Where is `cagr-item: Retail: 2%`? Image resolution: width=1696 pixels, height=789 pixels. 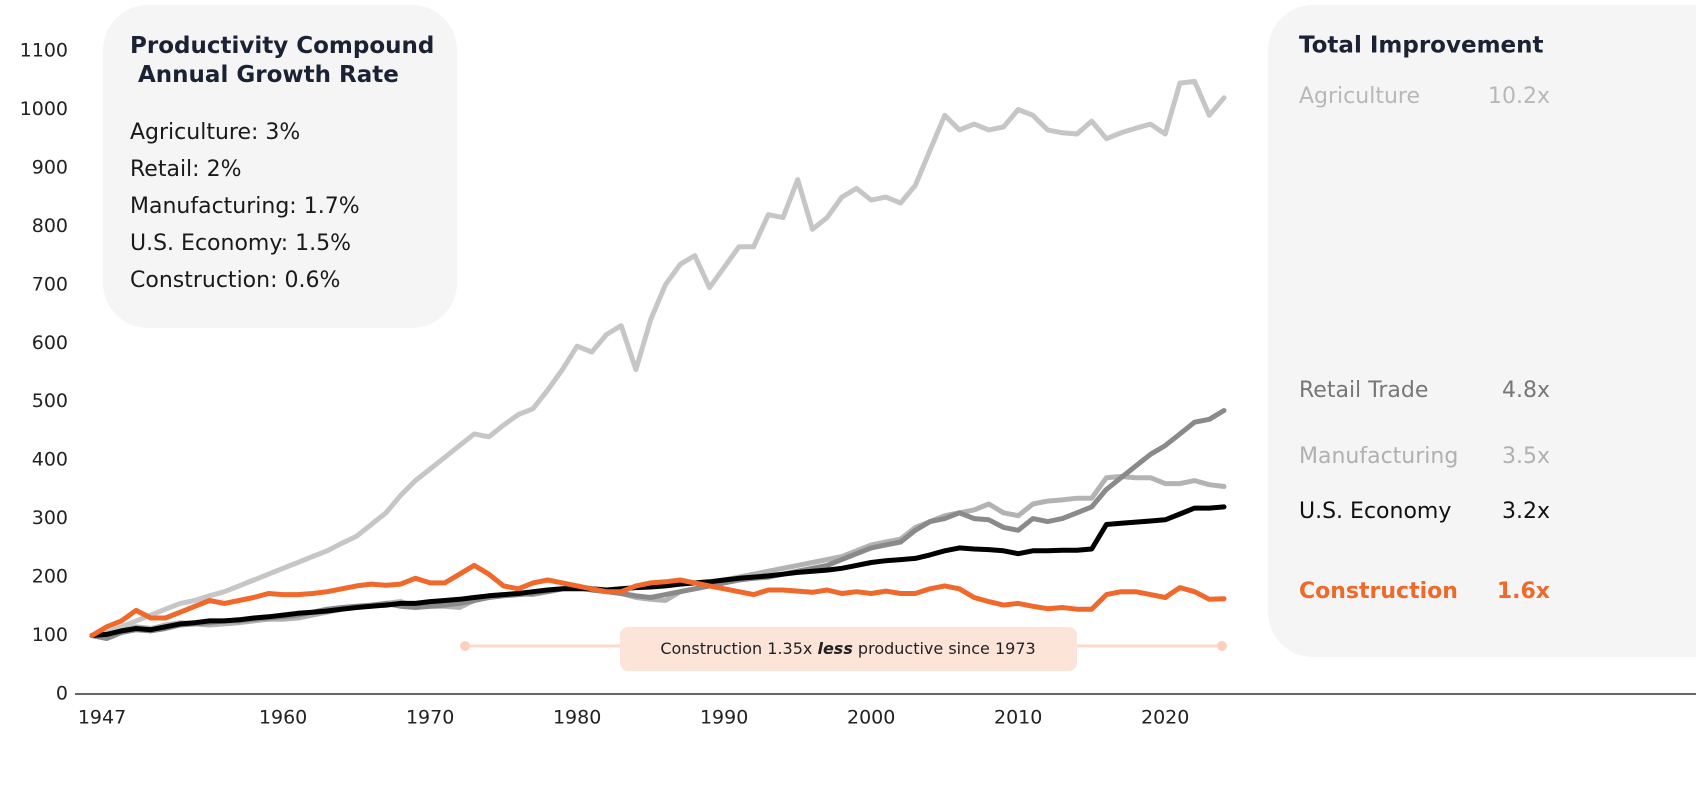 cagr-item: Retail: 2% is located at coordinates (185, 169).